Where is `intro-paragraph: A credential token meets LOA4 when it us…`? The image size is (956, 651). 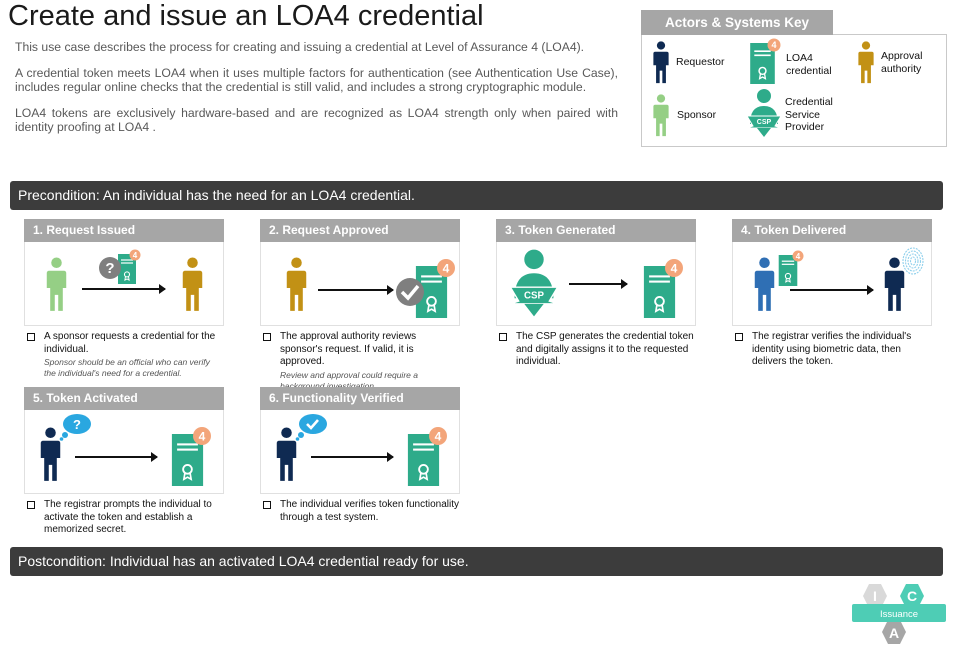 intro-paragraph: A credential token meets LOA4 when it us… is located at coordinates (316, 80).